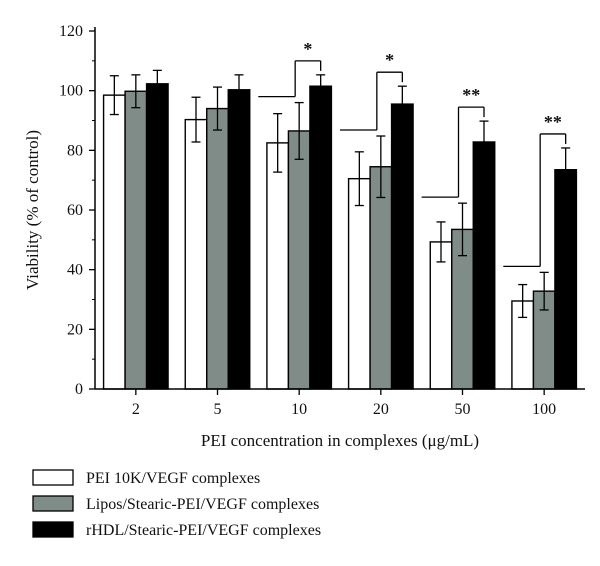 This screenshot has width=600, height=566. Describe the element at coordinates (299, 409) in the screenshot. I see `x-tick-label-10: 10` at that location.